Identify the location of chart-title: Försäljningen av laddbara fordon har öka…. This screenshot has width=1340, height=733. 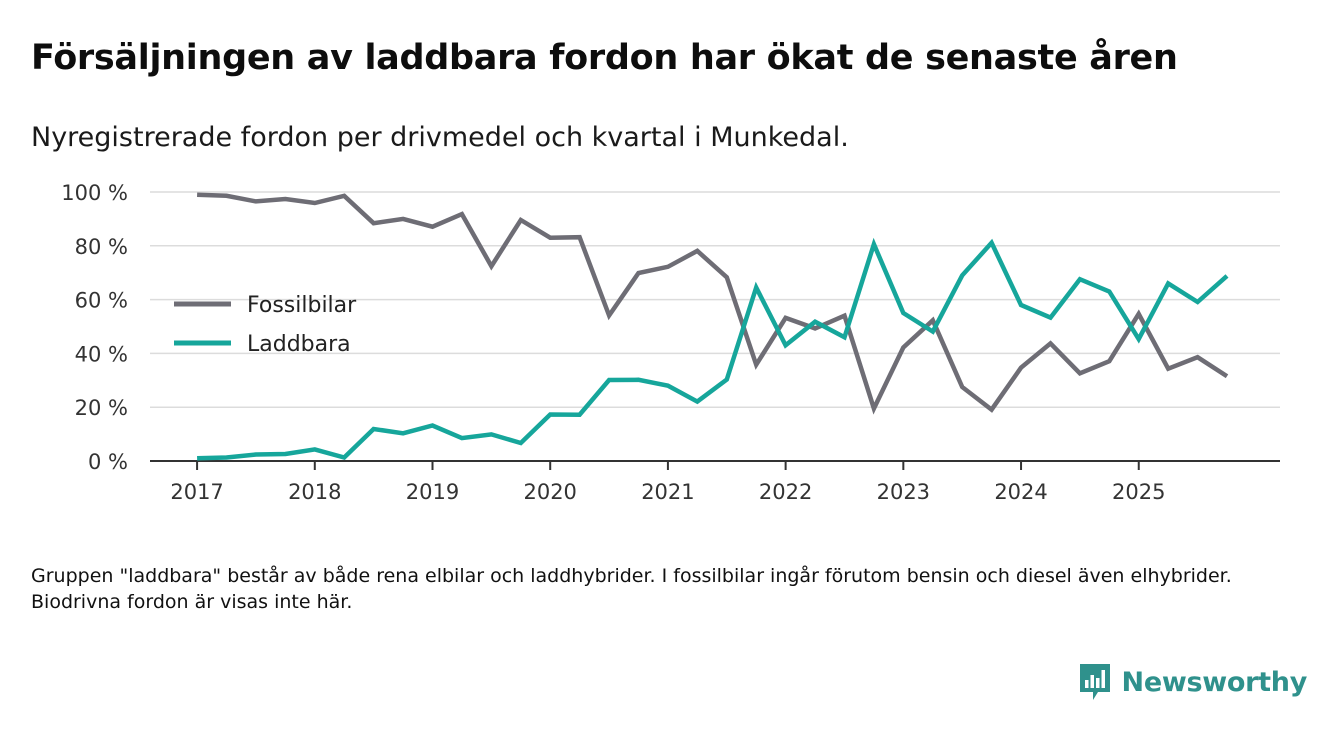
(604, 58).